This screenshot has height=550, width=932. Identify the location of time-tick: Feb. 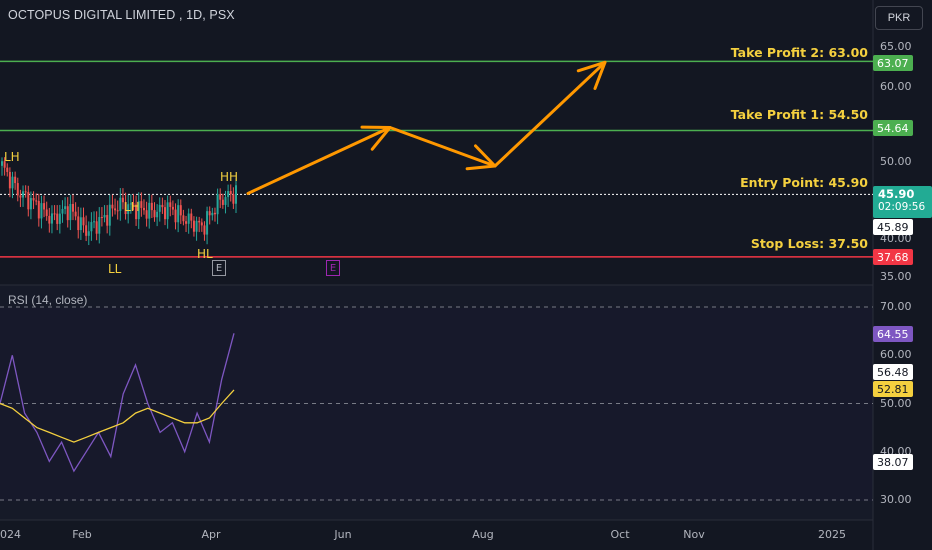
(82, 534).